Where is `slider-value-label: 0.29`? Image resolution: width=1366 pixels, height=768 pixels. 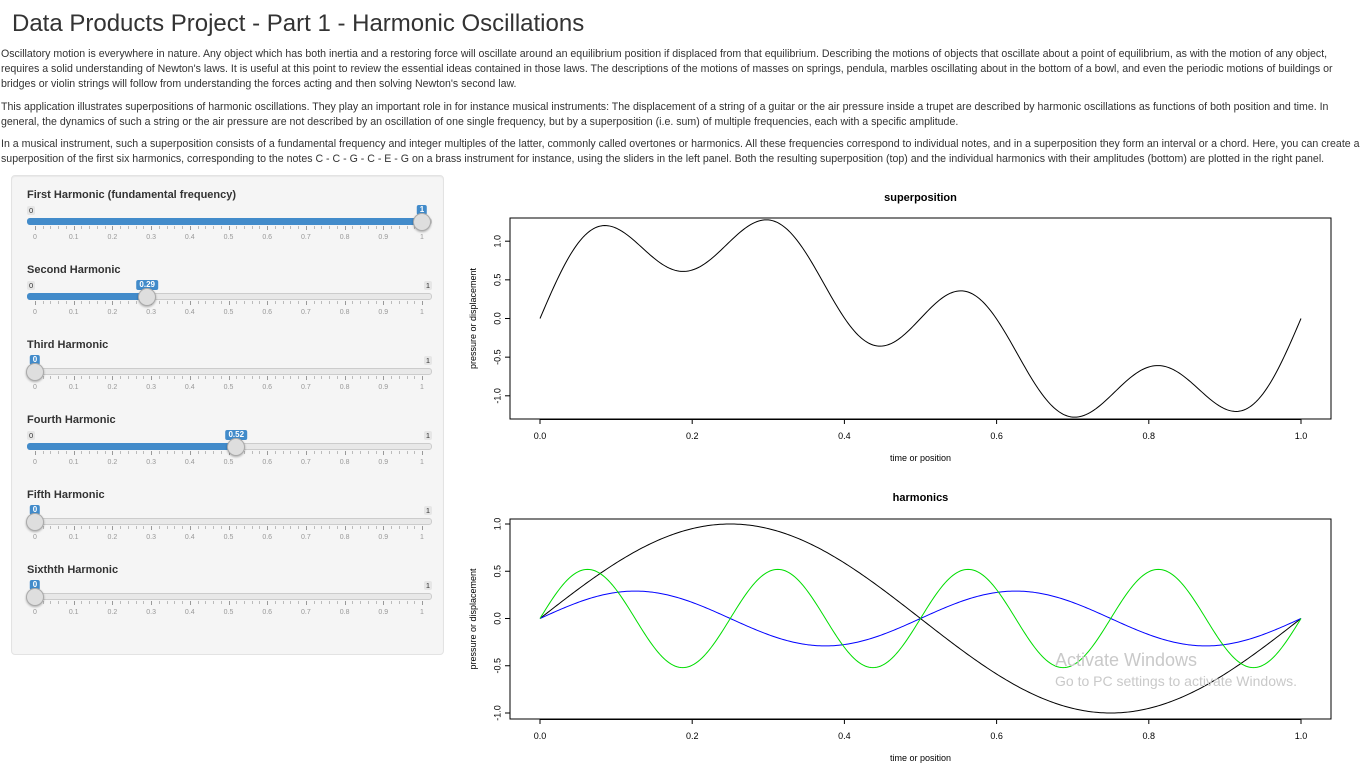 slider-value-label: 0.29 is located at coordinates (147, 285).